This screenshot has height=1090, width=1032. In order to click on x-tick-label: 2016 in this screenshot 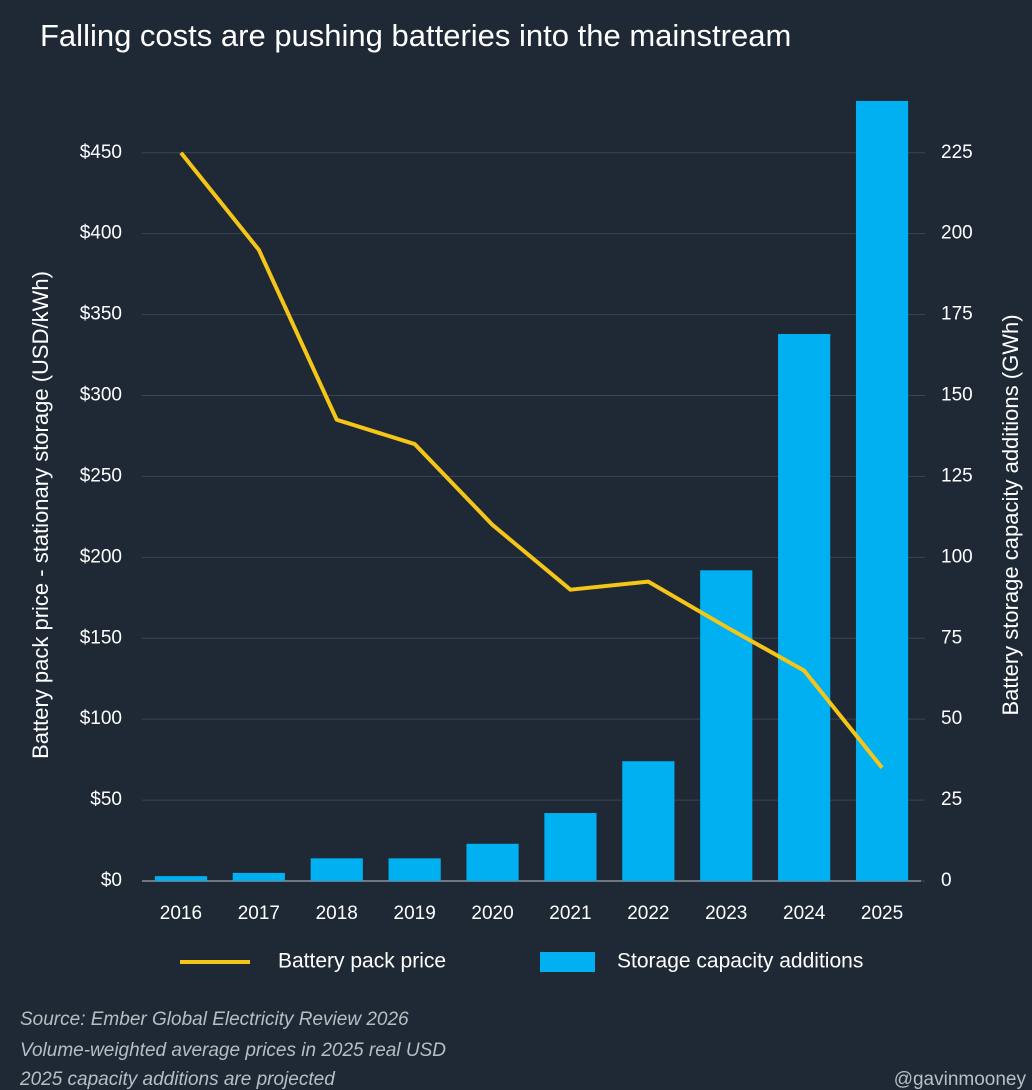, I will do `click(181, 913)`.